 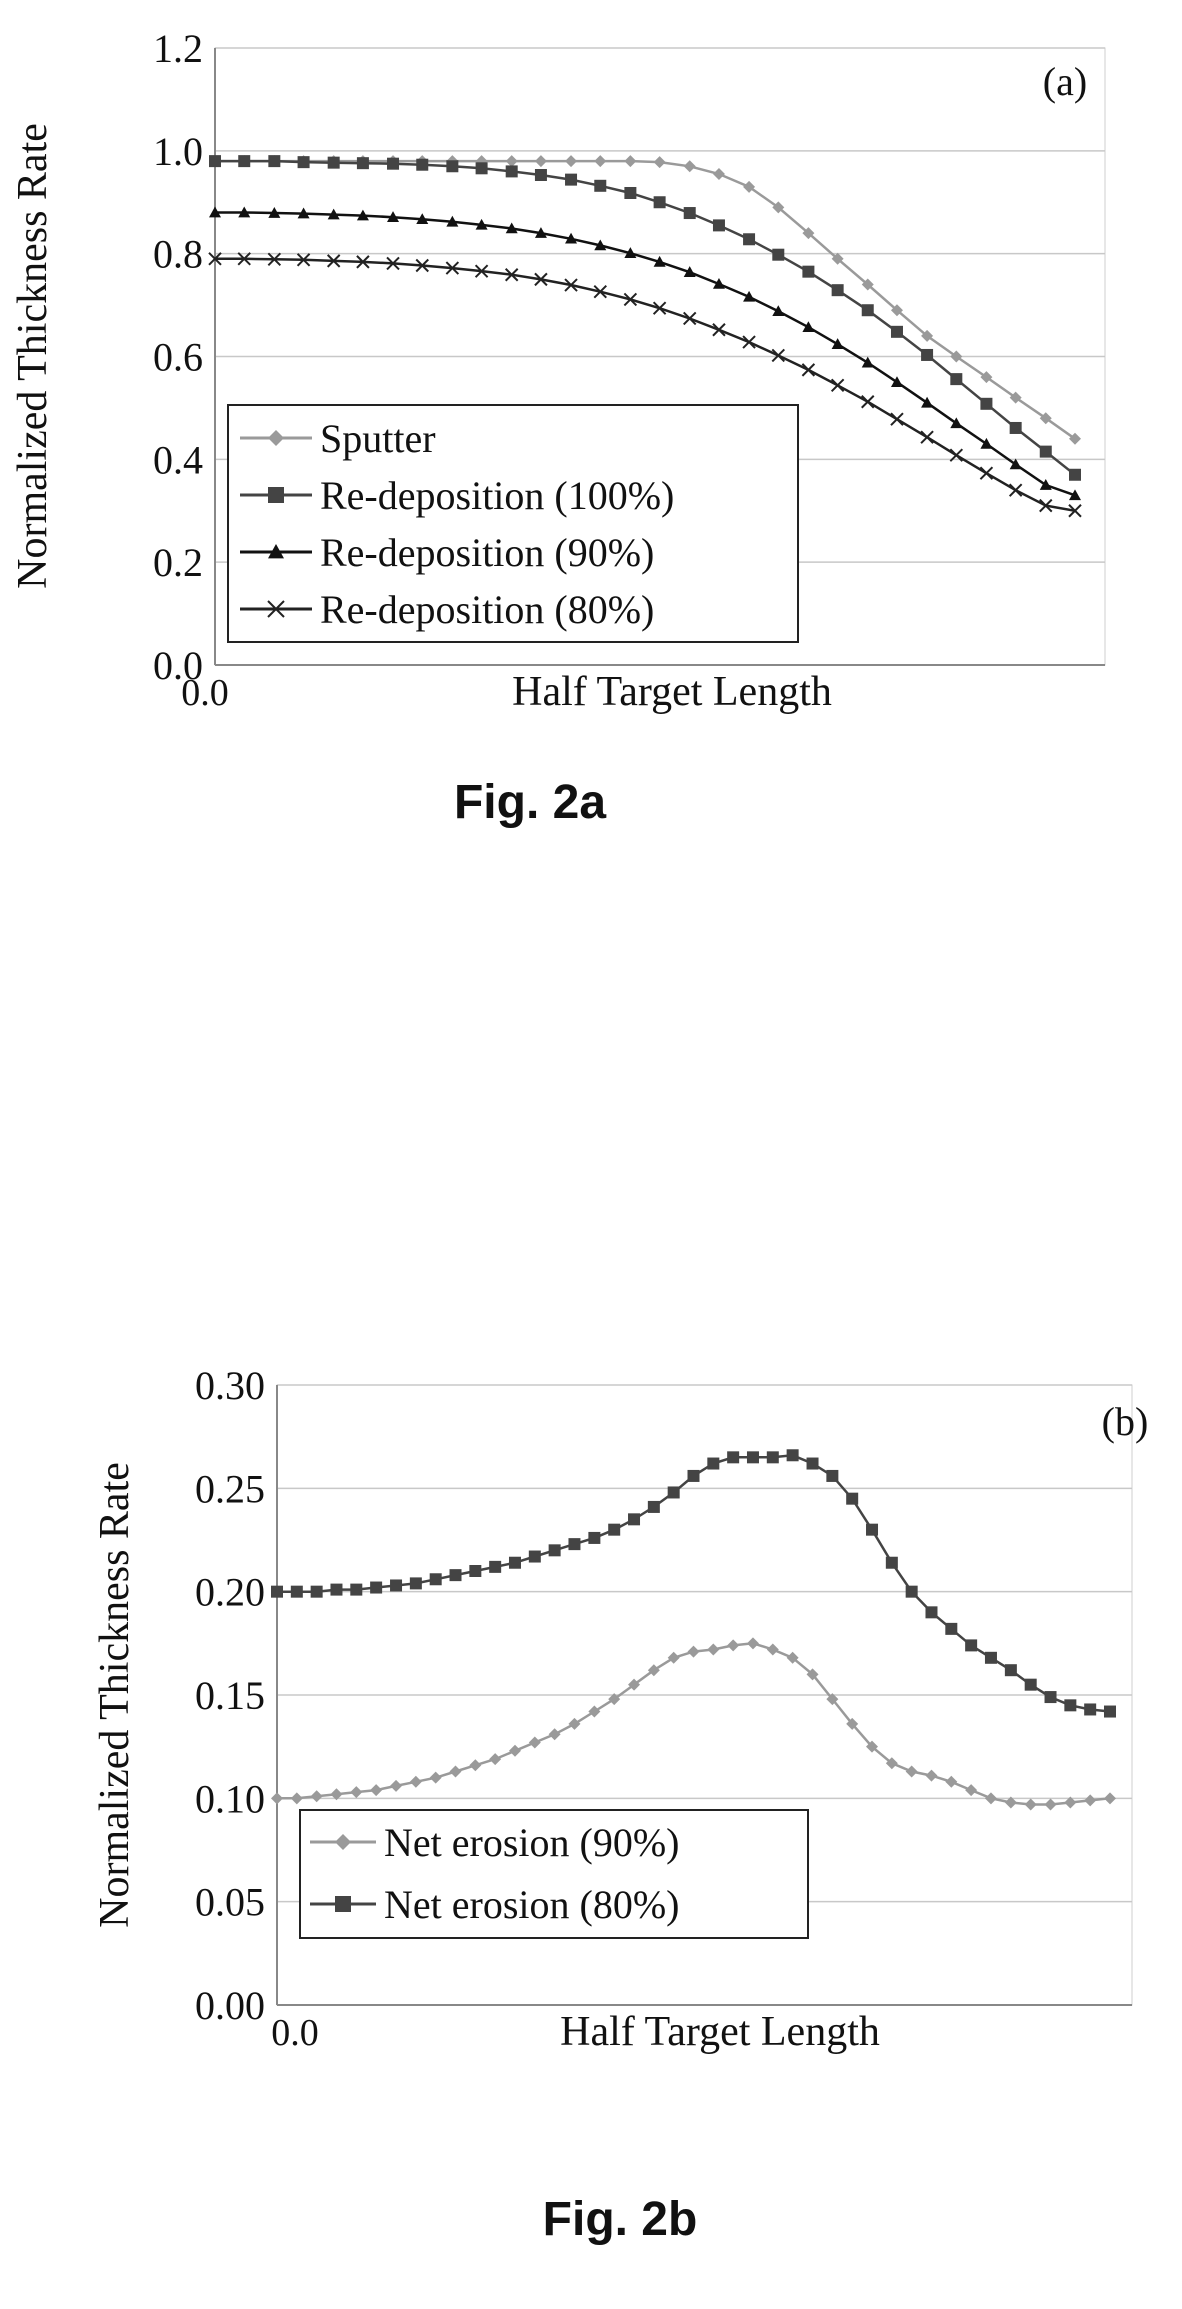 I want to click on chart-a-y-tick-labels: 0.0 0.2 0.4 0.6 0.8 1.0 1.2, so click(x=178, y=357).